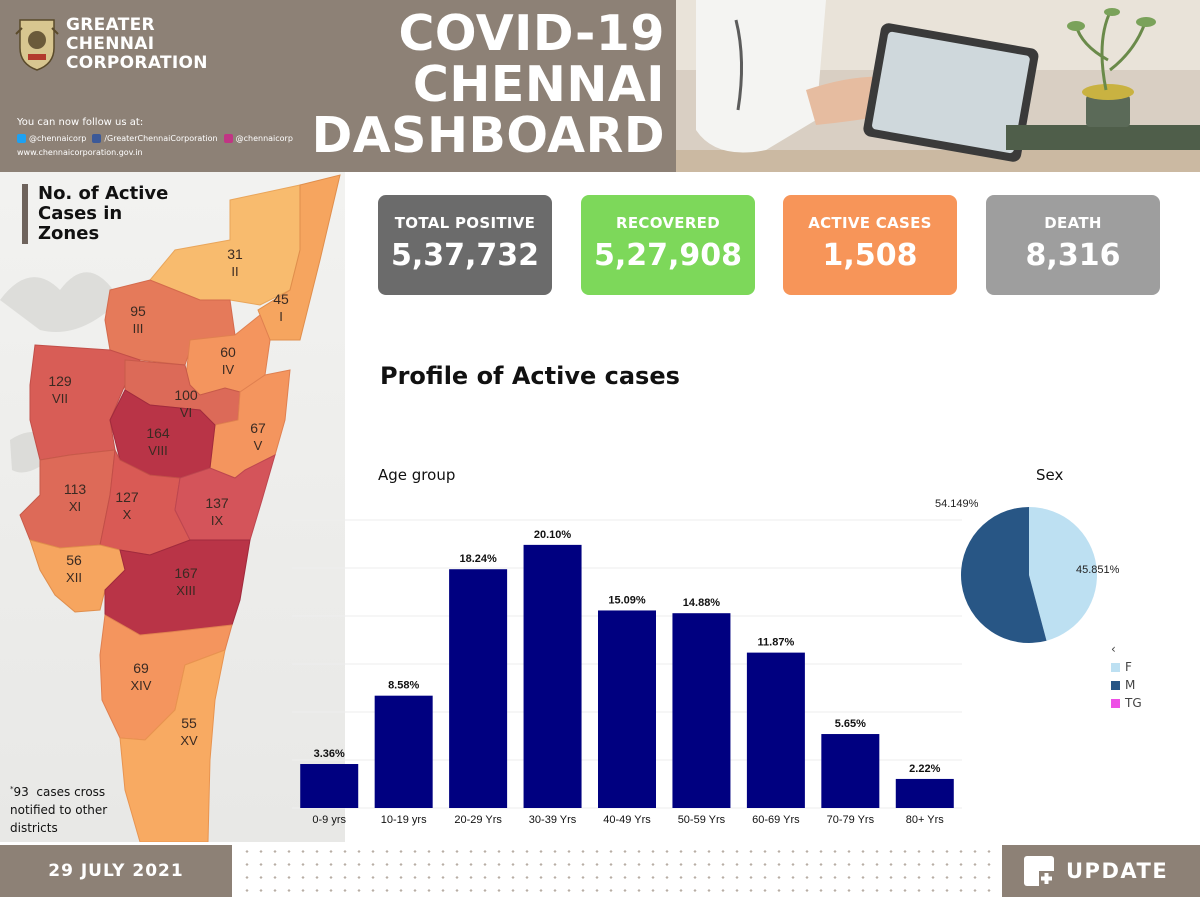 The height and width of the screenshot is (900, 1200). I want to click on legend-item-tg: TG, so click(1126, 703).